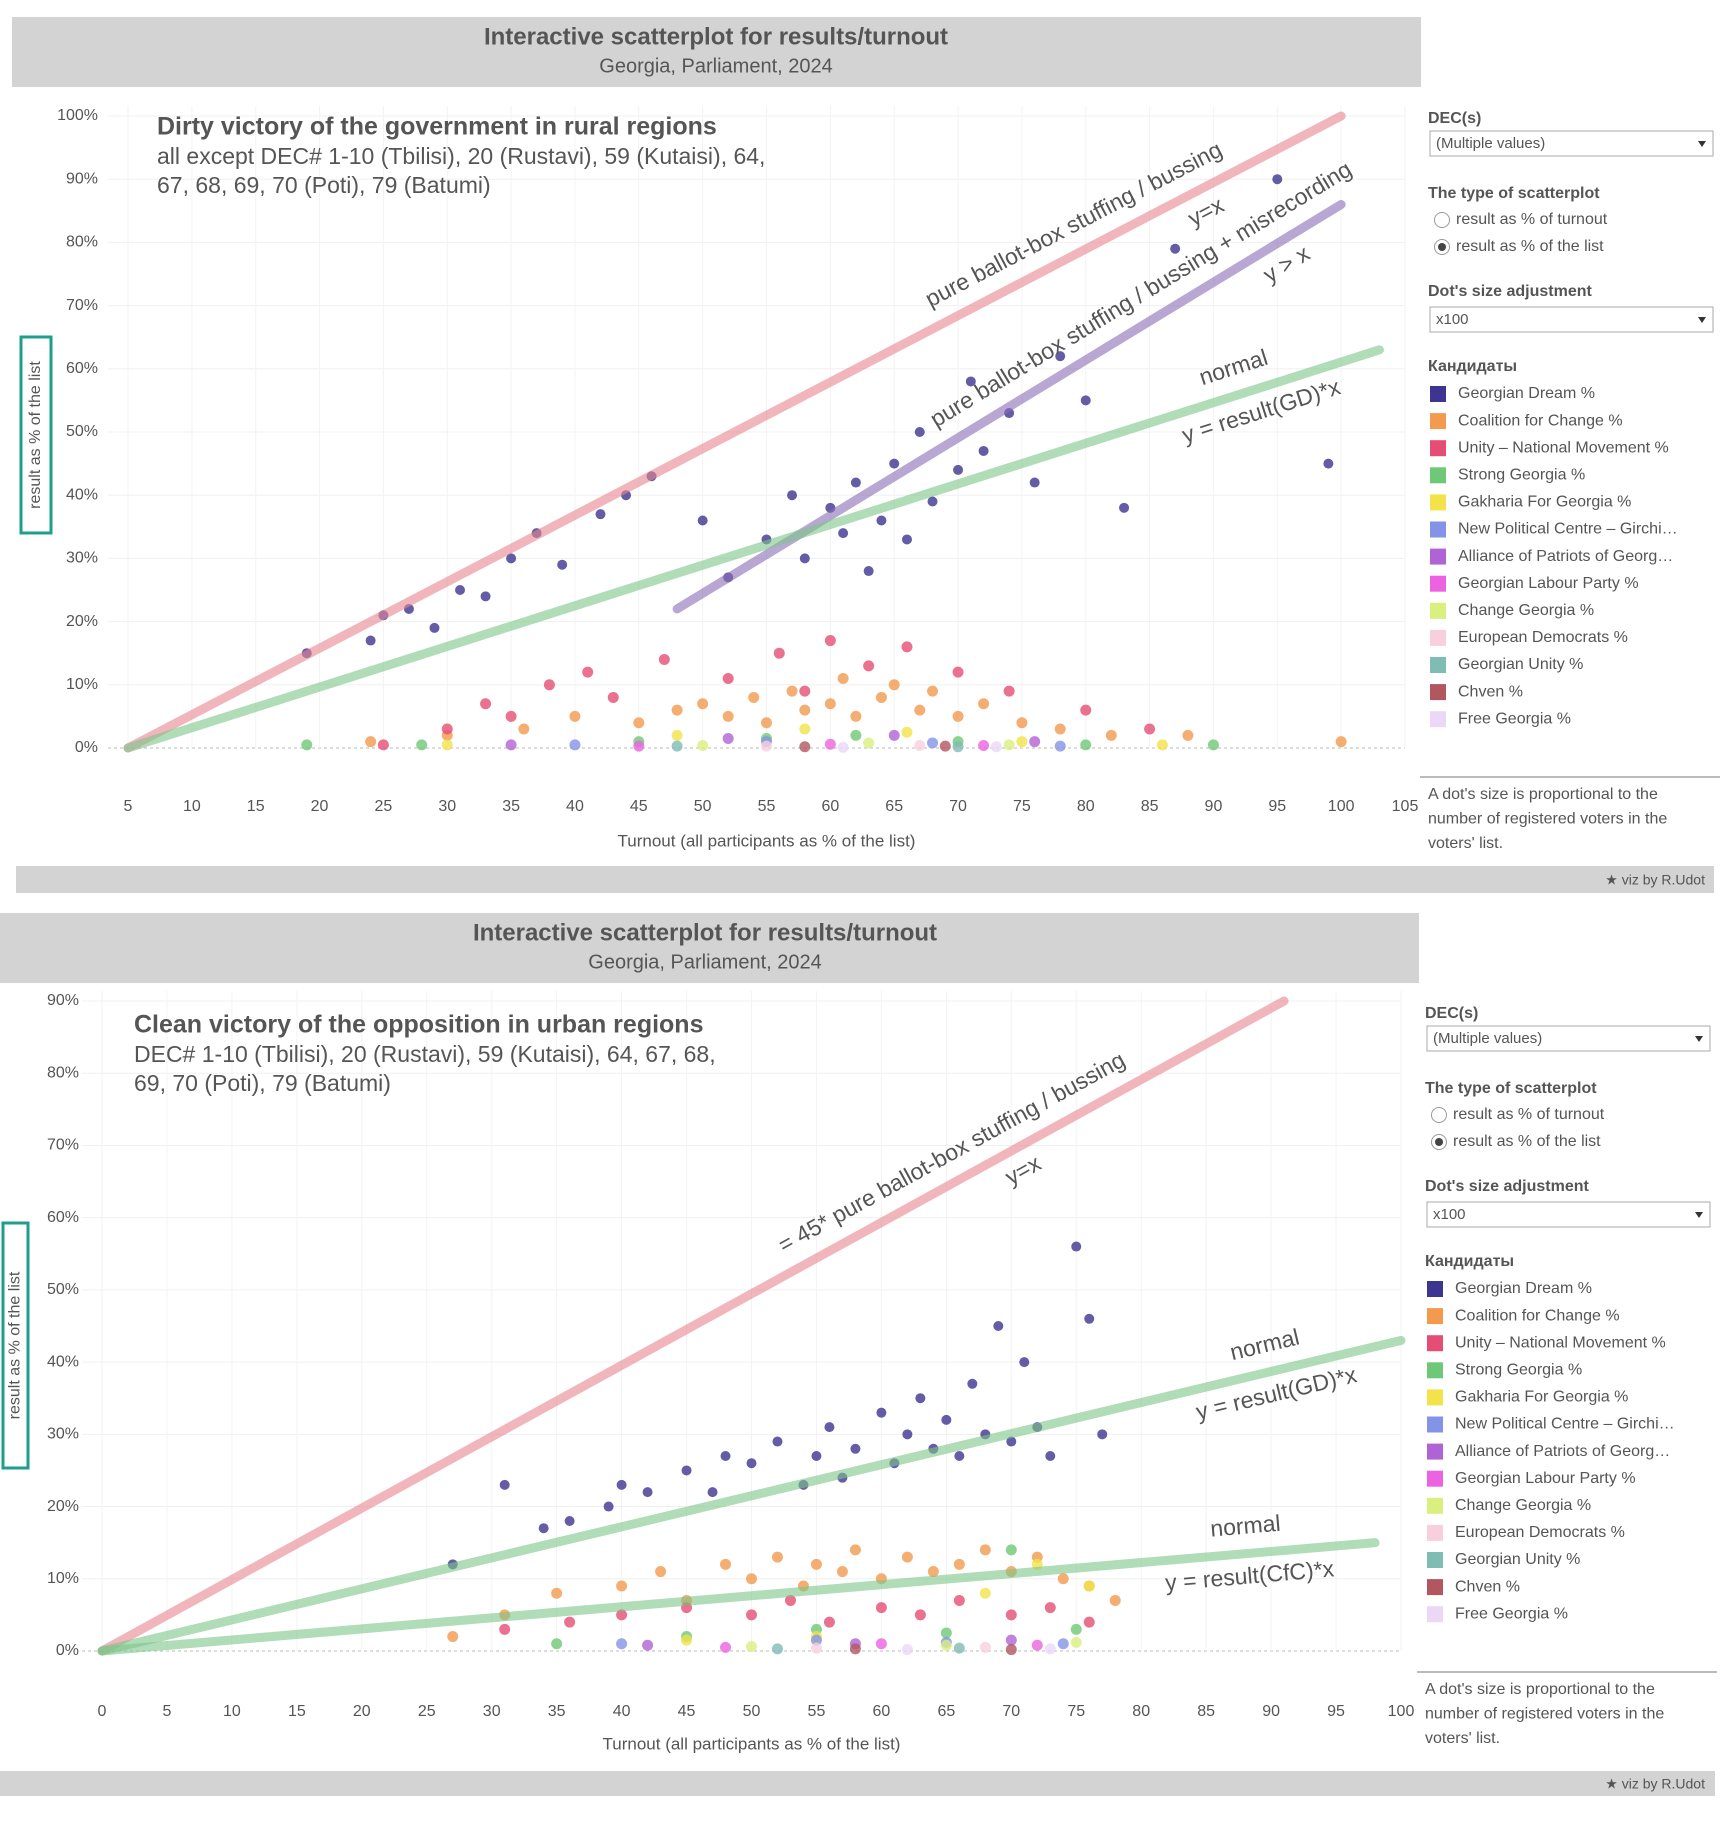 Image resolution: width=1732 pixels, height=1824 pixels. Describe the element at coordinates (362, 1711) in the screenshot. I see `x-tick-label: 20` at that location.